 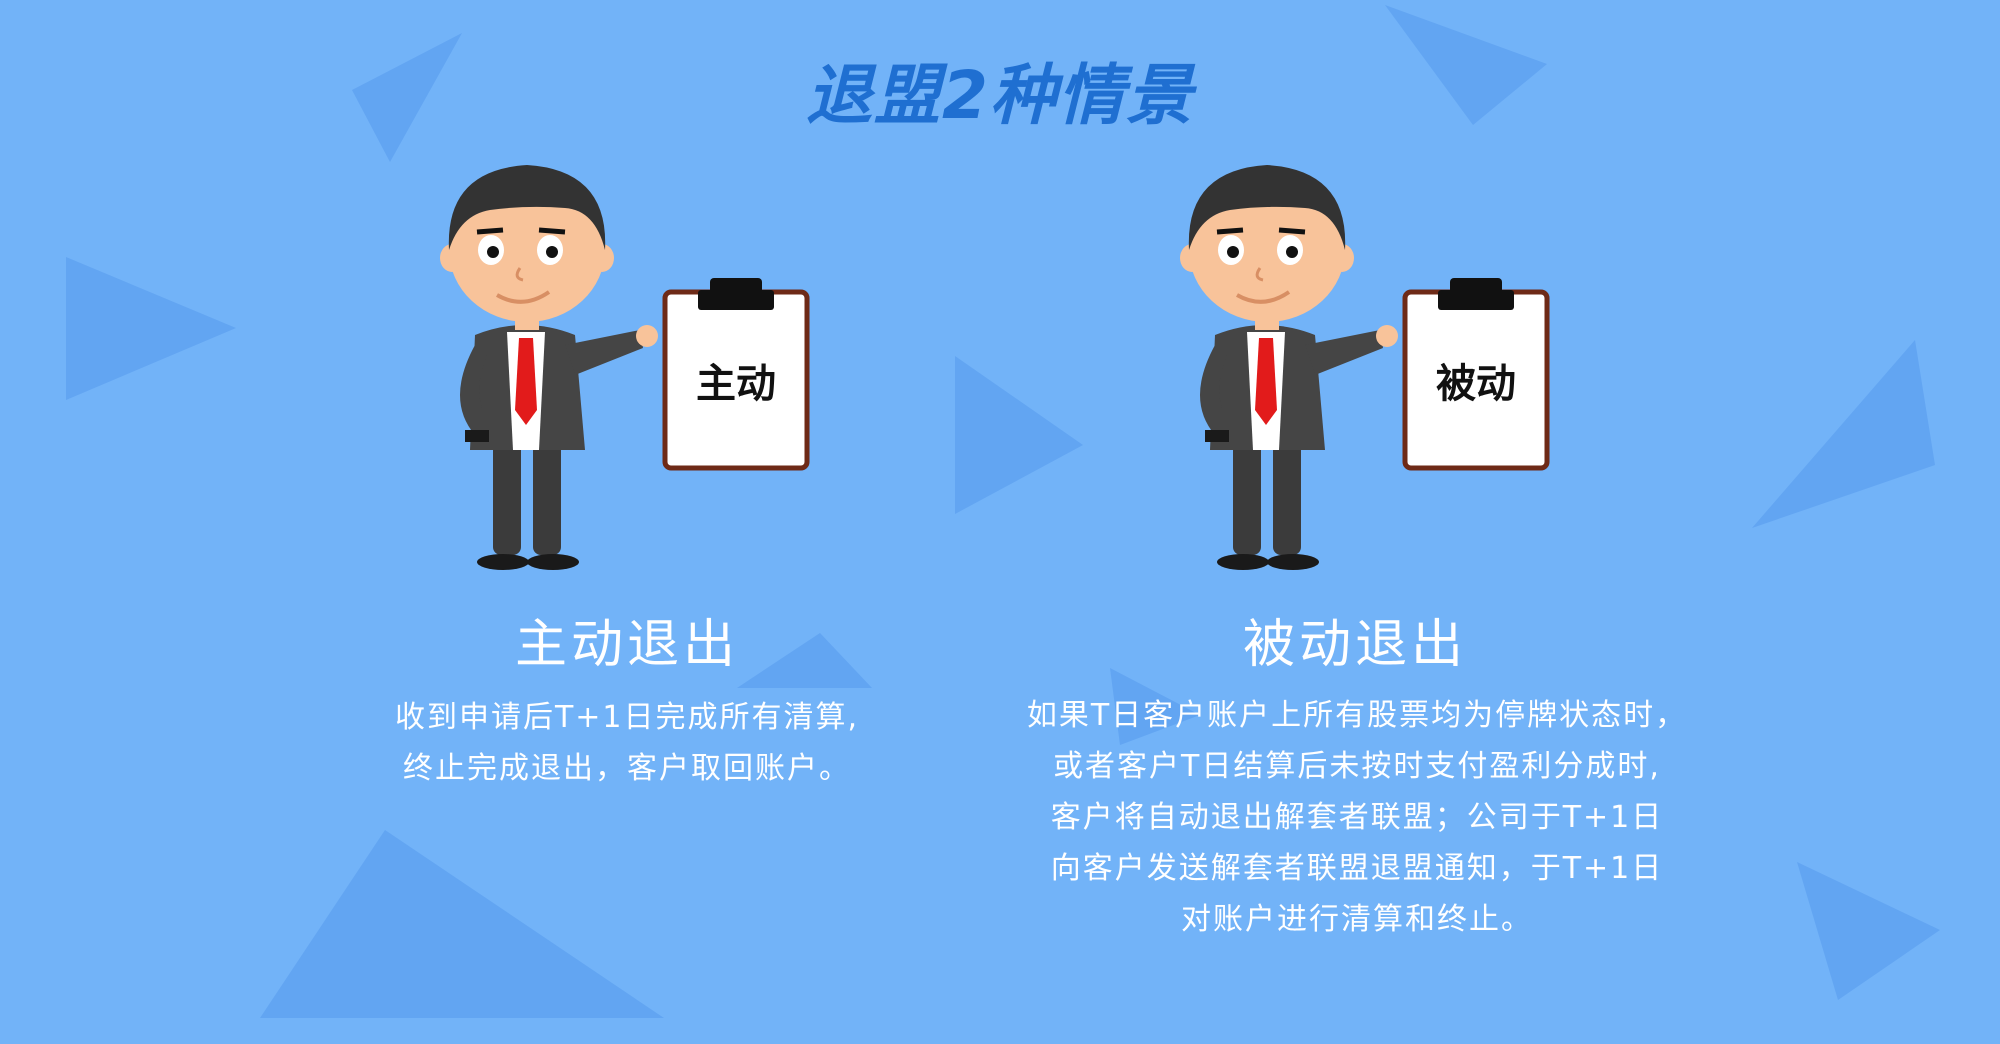 I want to click on clipboard-label: 被动, so click(x=1476, y=384).